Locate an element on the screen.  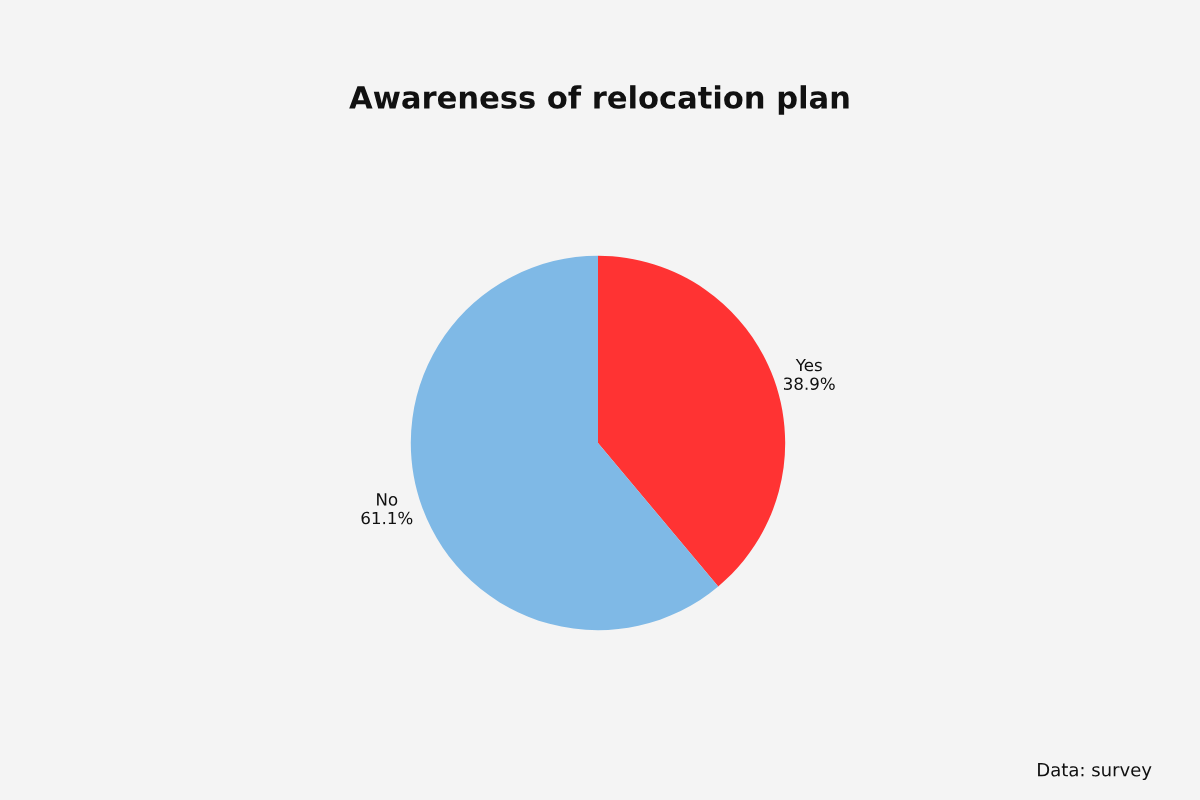
pie-slice is located at coordinates (692, 421).